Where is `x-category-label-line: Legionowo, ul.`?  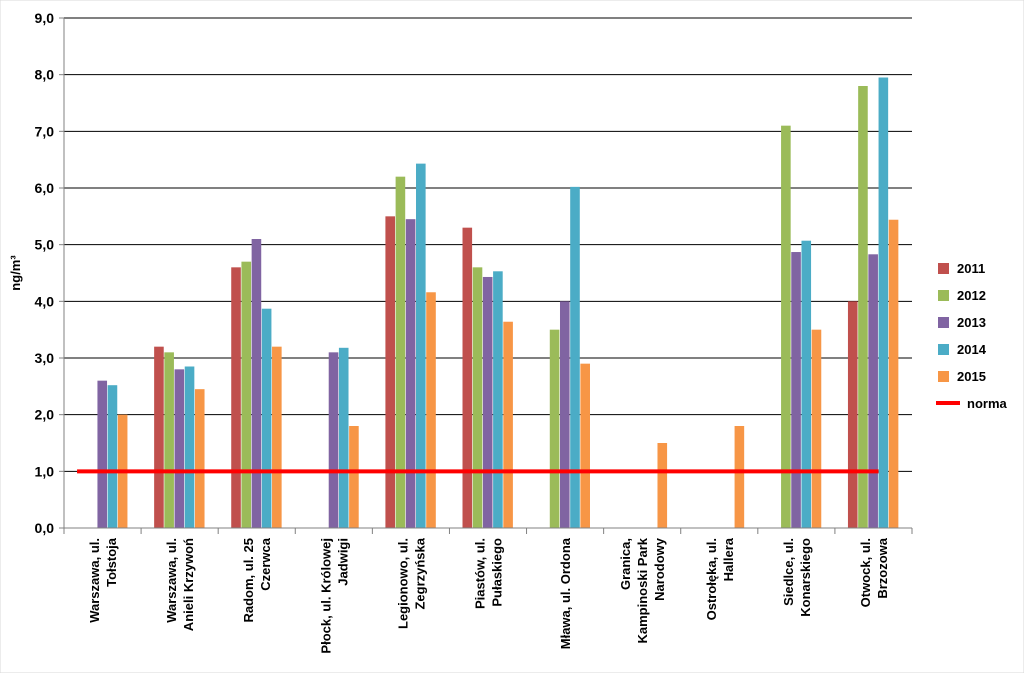 x-category-label-line: Legionowo, ul. is located at coordinates (402, 583).